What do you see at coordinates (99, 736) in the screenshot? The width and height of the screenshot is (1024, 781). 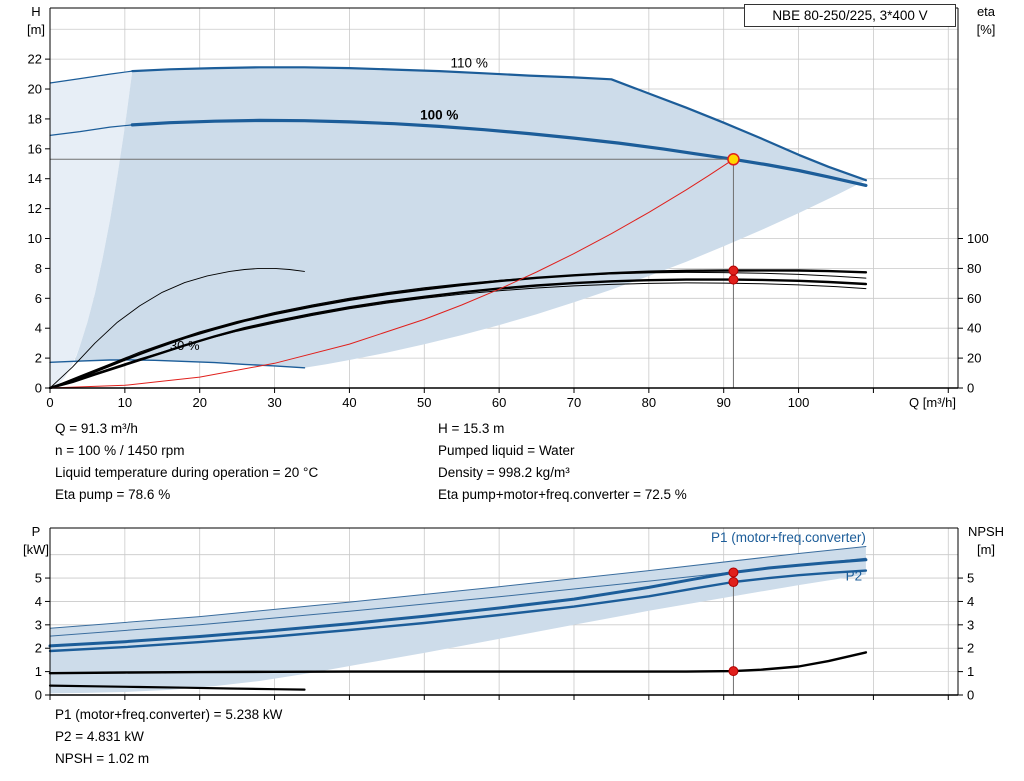 I see `readout-line-p2: P2 = 4.831 kW` at bounding box center [99, 736].